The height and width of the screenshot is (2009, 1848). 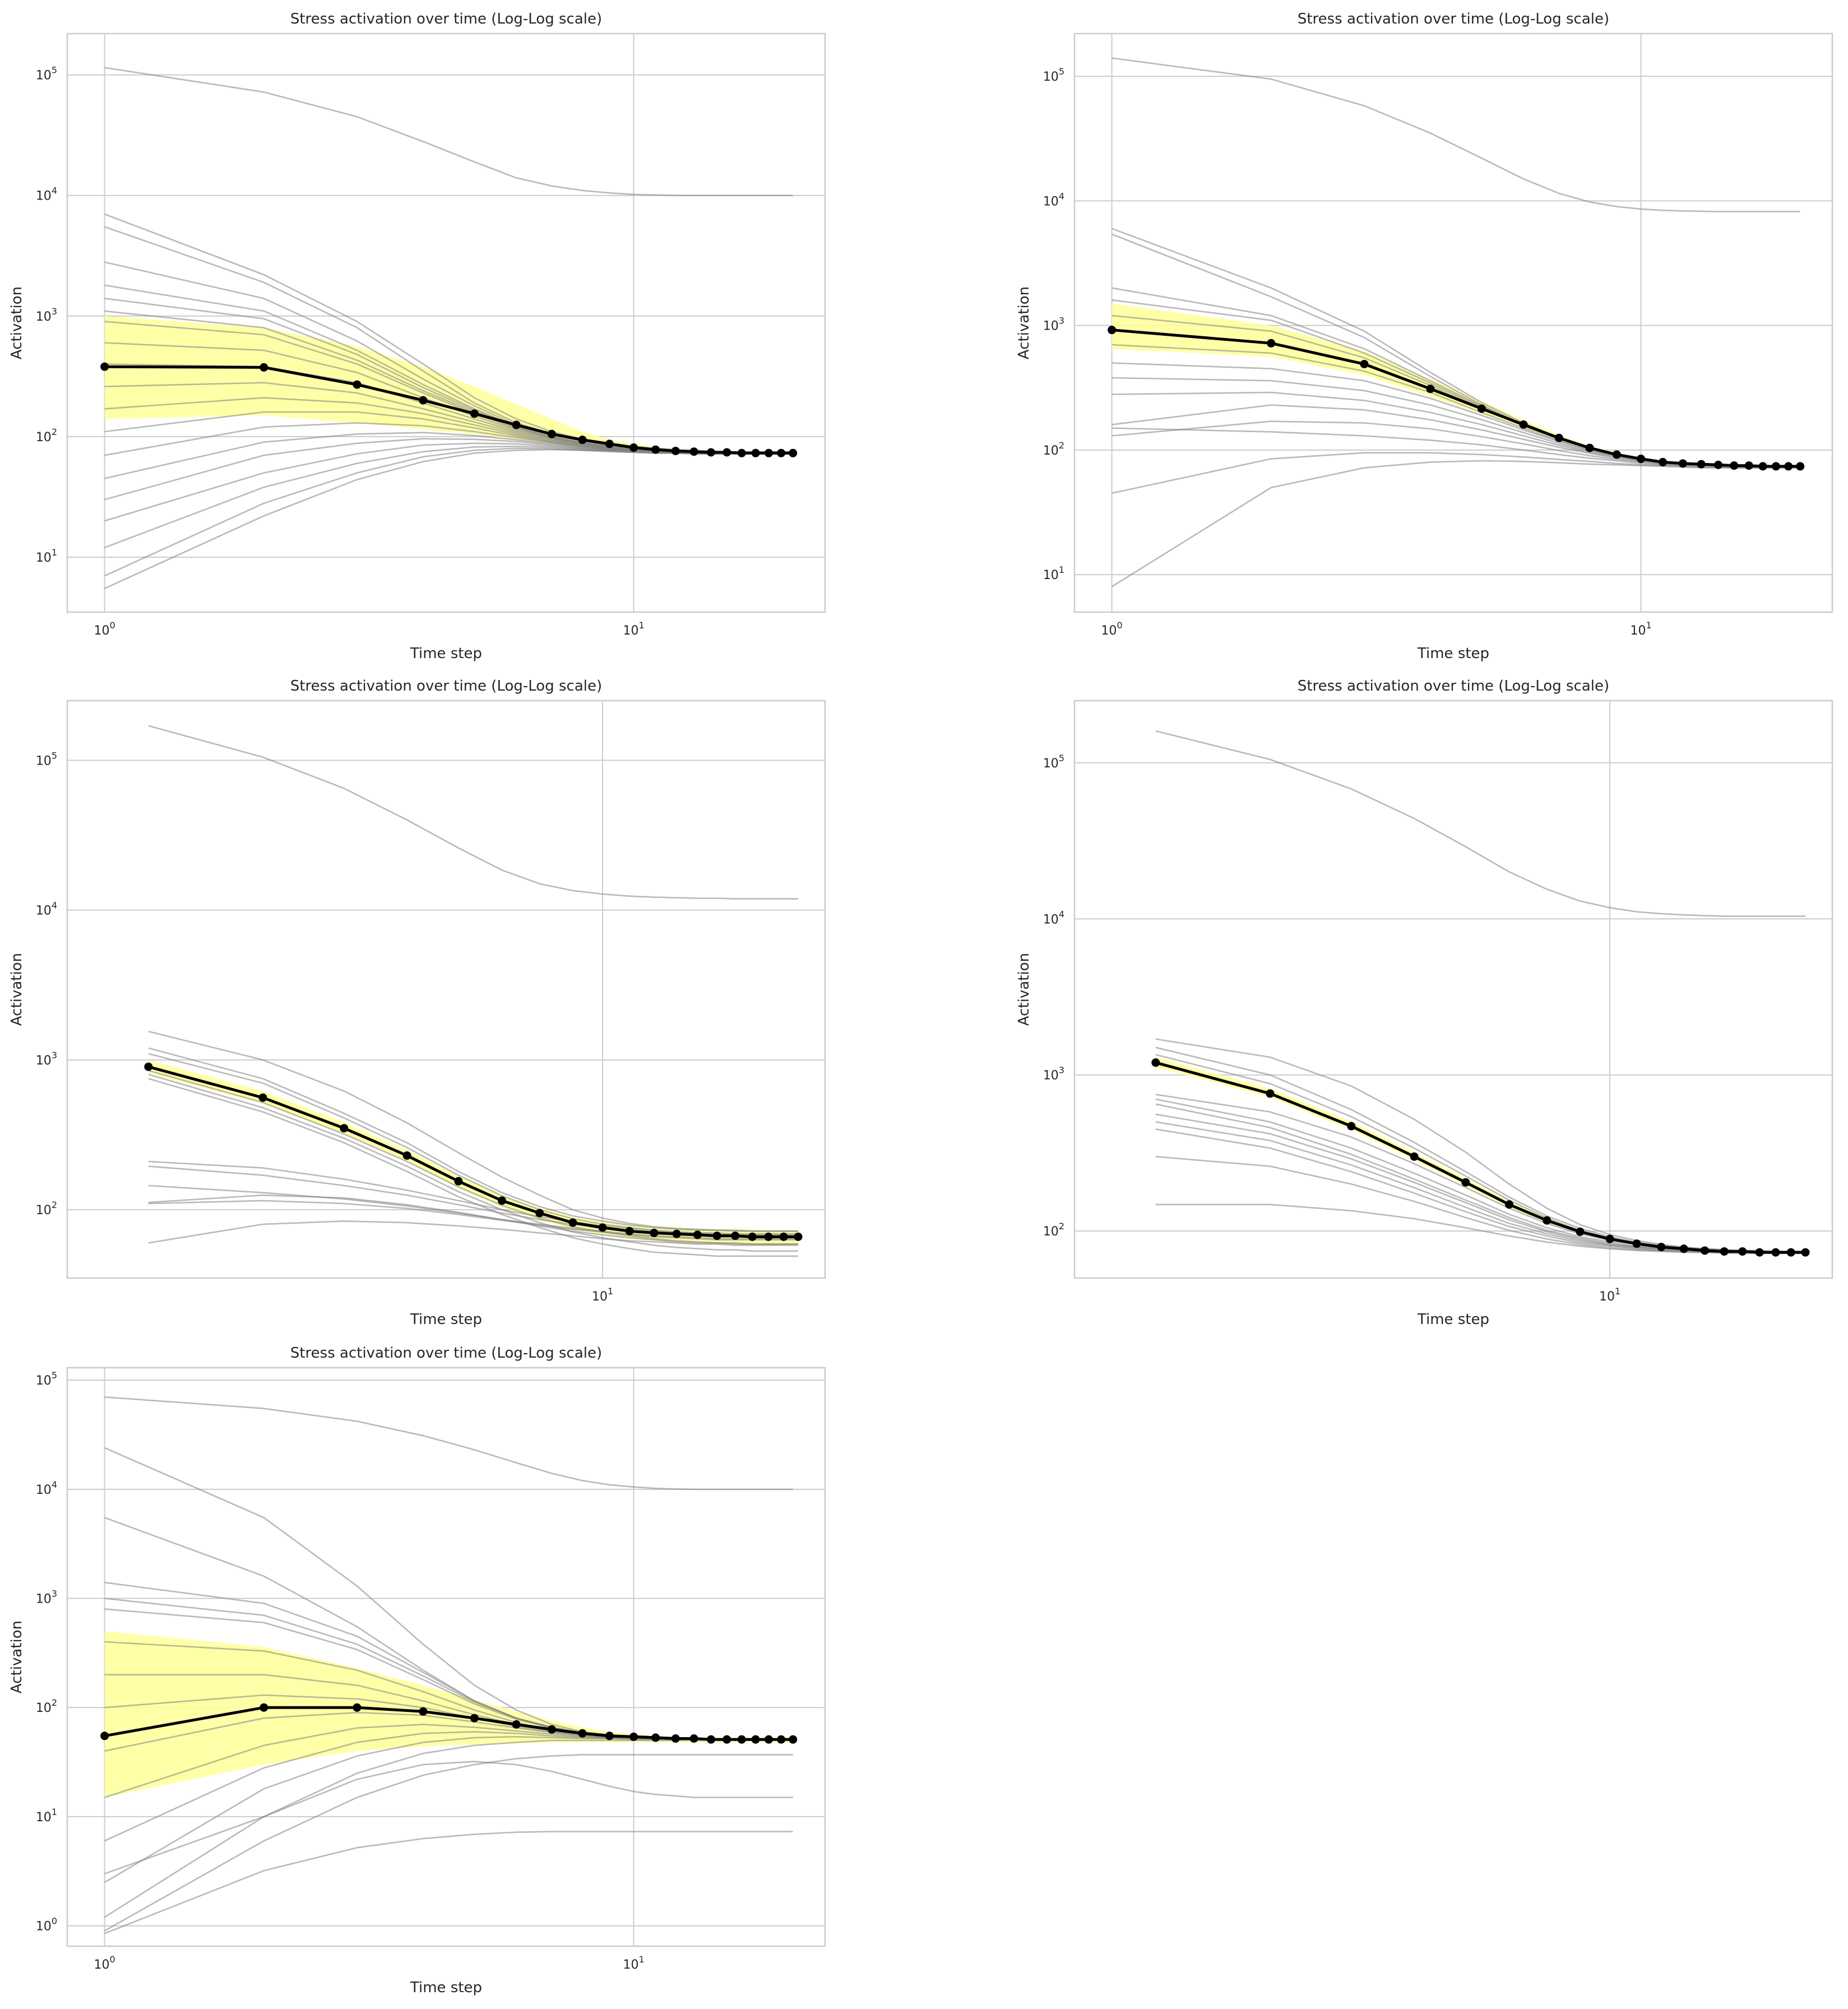 What do you see at coordinates (46, 74) in the screenshot?
I see `chart-1-y-tick-label: 10⁵` at bounding box center [46, 74].